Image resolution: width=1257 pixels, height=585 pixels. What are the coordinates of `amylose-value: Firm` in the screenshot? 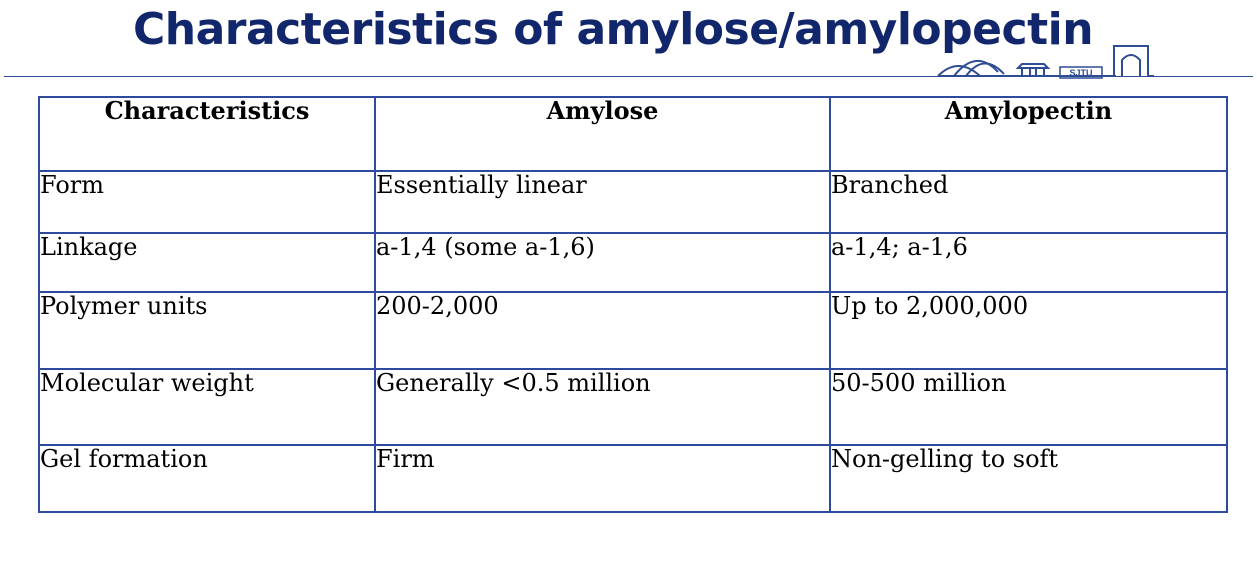 It's located at (602, 478).